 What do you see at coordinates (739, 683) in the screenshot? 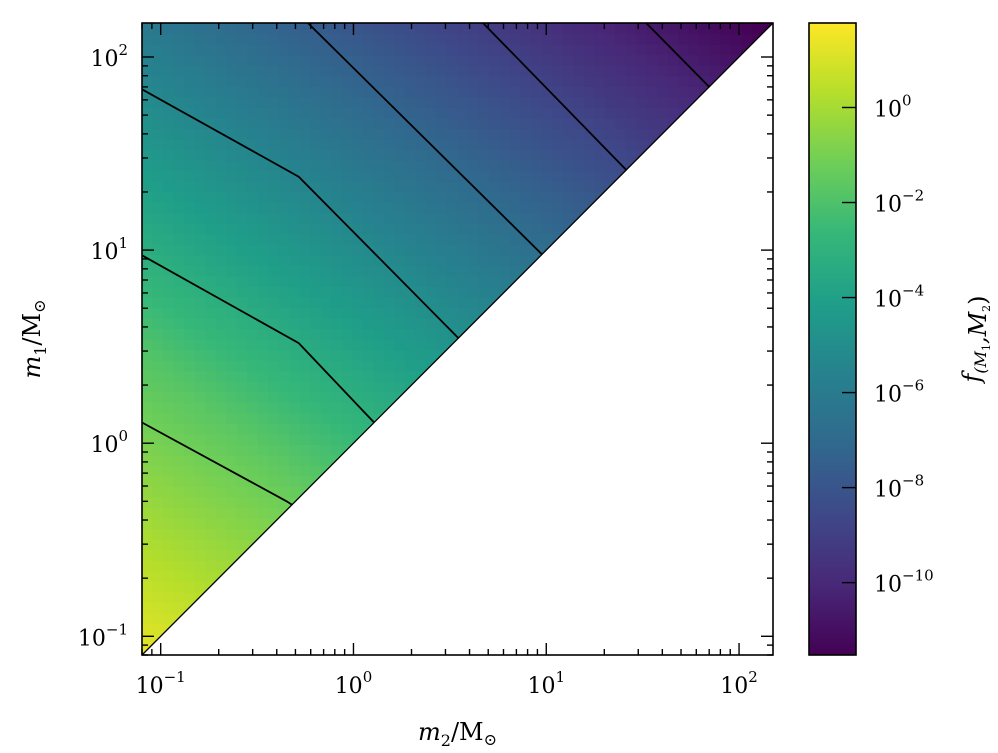
I see `x-tick-label: 102` at bounding box center [739, 683].